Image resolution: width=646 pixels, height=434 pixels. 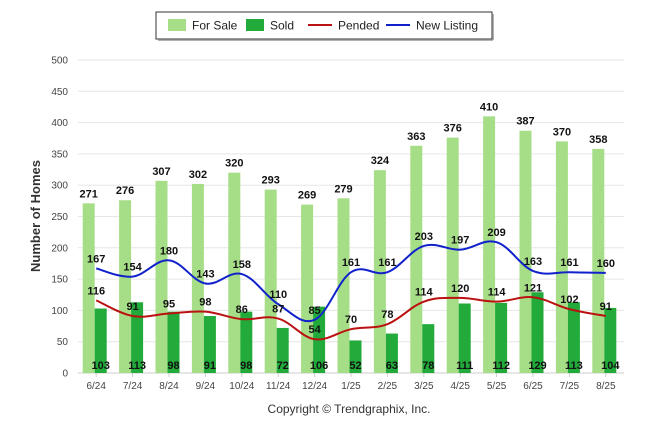 I want to click on new-listing-value-label: 167, so click(x=96, y=259).